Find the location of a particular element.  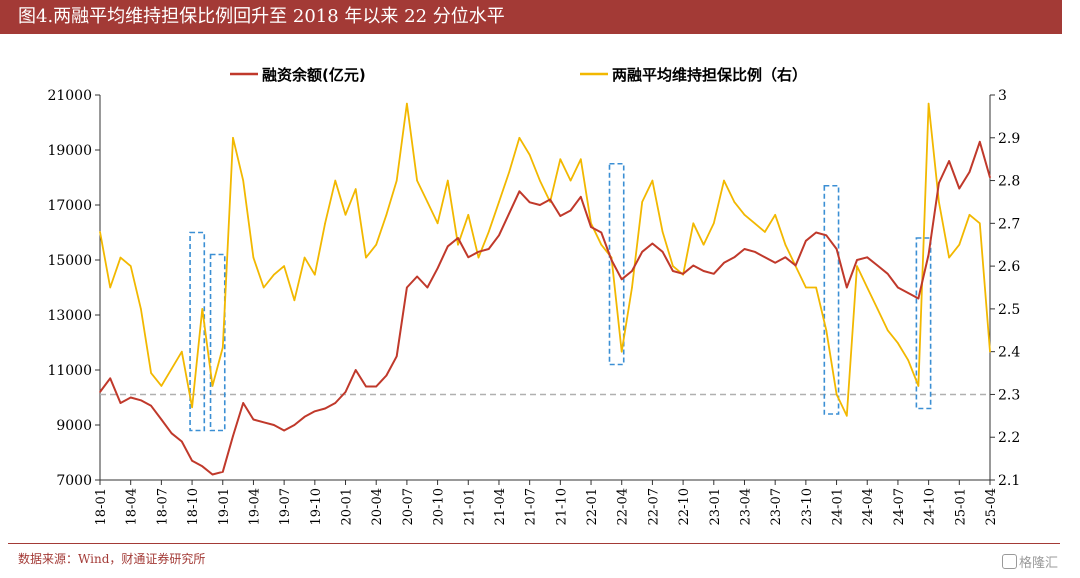

x-tick-label: 24-04 is located at coordinates (868, 506).